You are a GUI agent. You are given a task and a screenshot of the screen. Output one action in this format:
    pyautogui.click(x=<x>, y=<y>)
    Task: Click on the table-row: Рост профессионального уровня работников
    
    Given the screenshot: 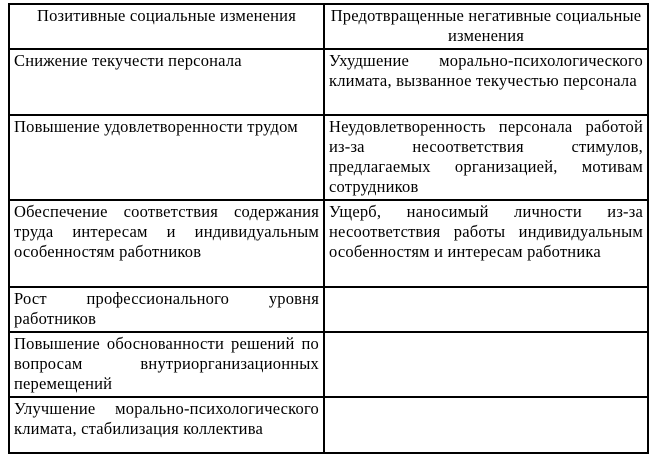 What is the action you would take?
    pyautogui.click(x=328, y=309)
    